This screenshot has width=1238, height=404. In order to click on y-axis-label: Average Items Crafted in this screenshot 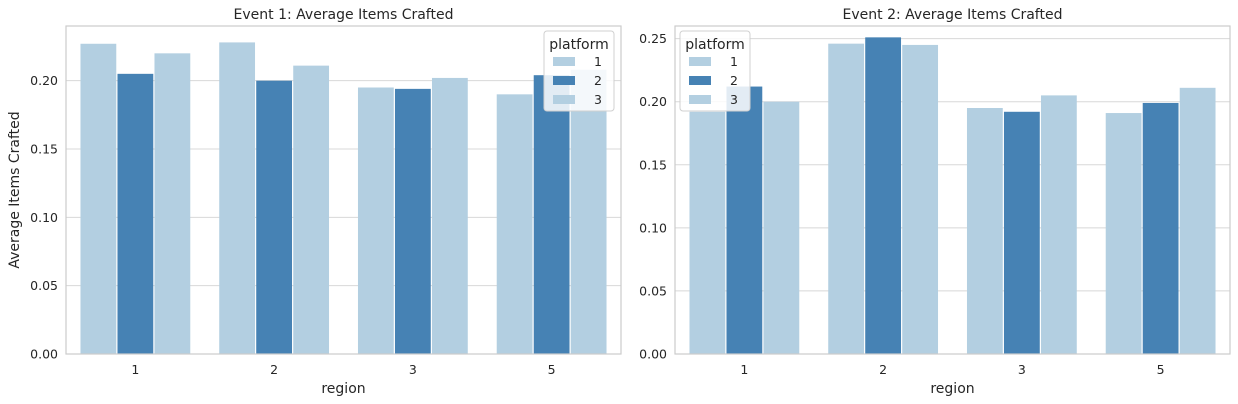, I will do `click(15, 189)`.